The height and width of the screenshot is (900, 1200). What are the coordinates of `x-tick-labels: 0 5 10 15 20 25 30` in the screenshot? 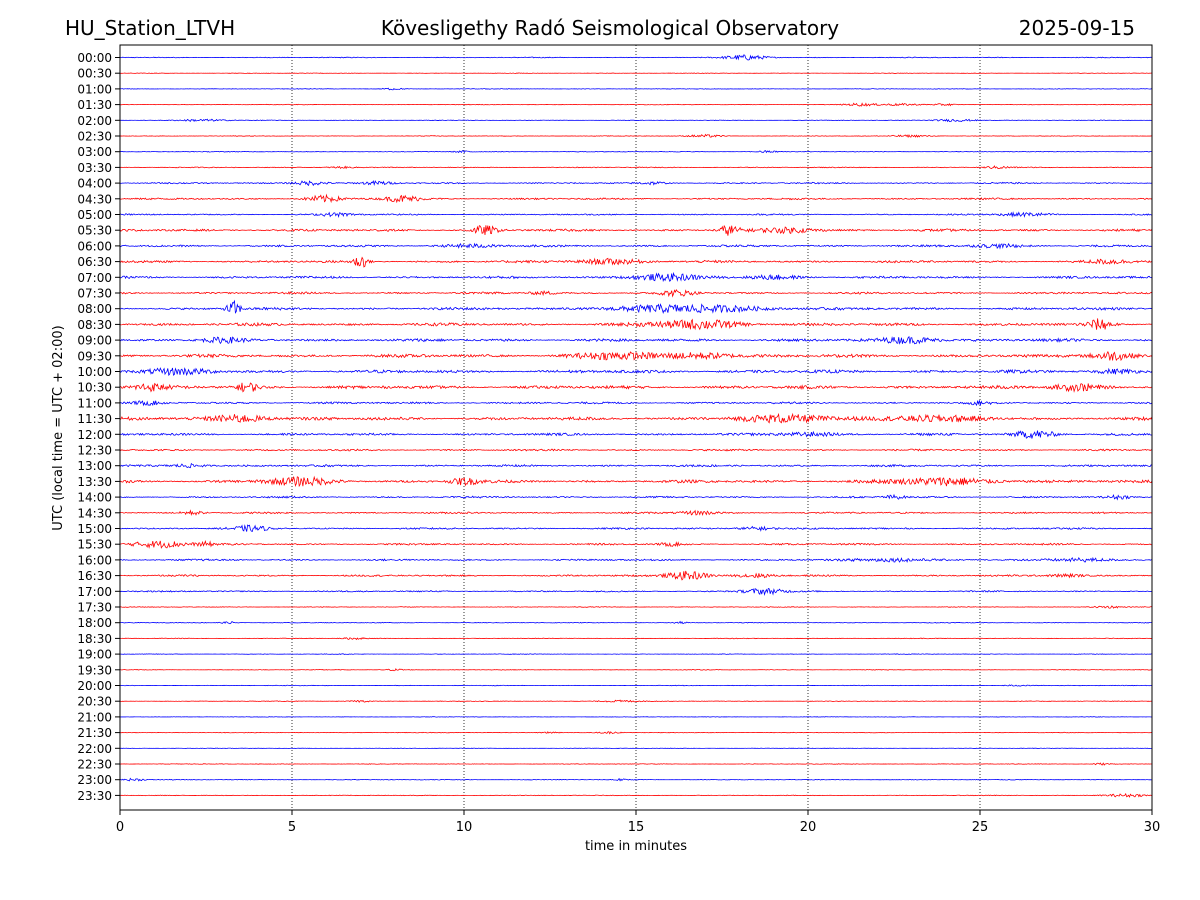 It's located at (638, 822).